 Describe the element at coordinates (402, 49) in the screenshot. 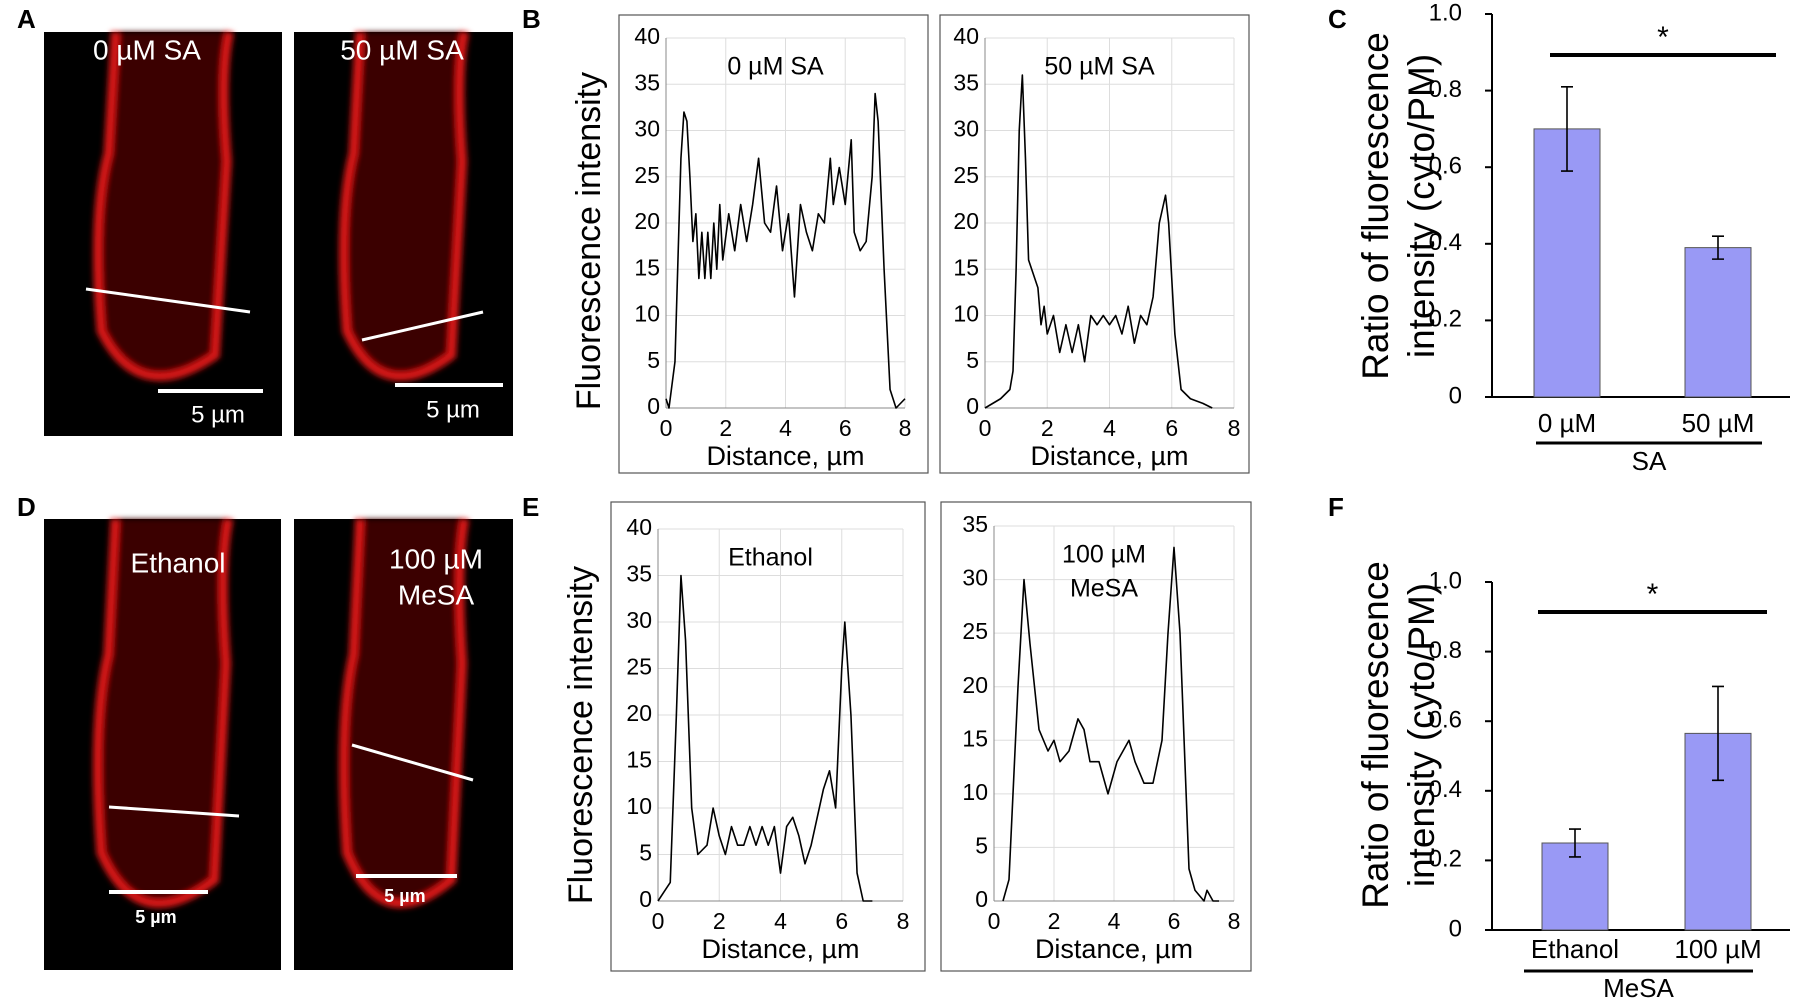

I see `micrograph-label: 50 µM SA` at that location.